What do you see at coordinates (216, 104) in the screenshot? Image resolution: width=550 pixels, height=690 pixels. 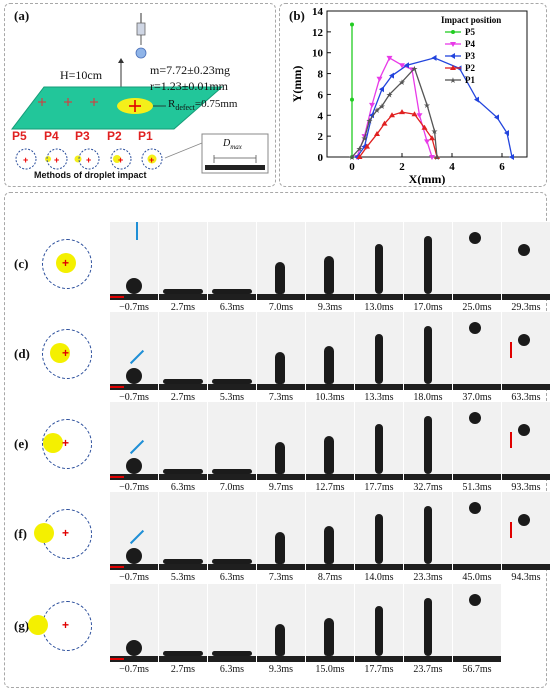 I see `rdefect-value: =0.75mm` at bounding box center [216, 104].